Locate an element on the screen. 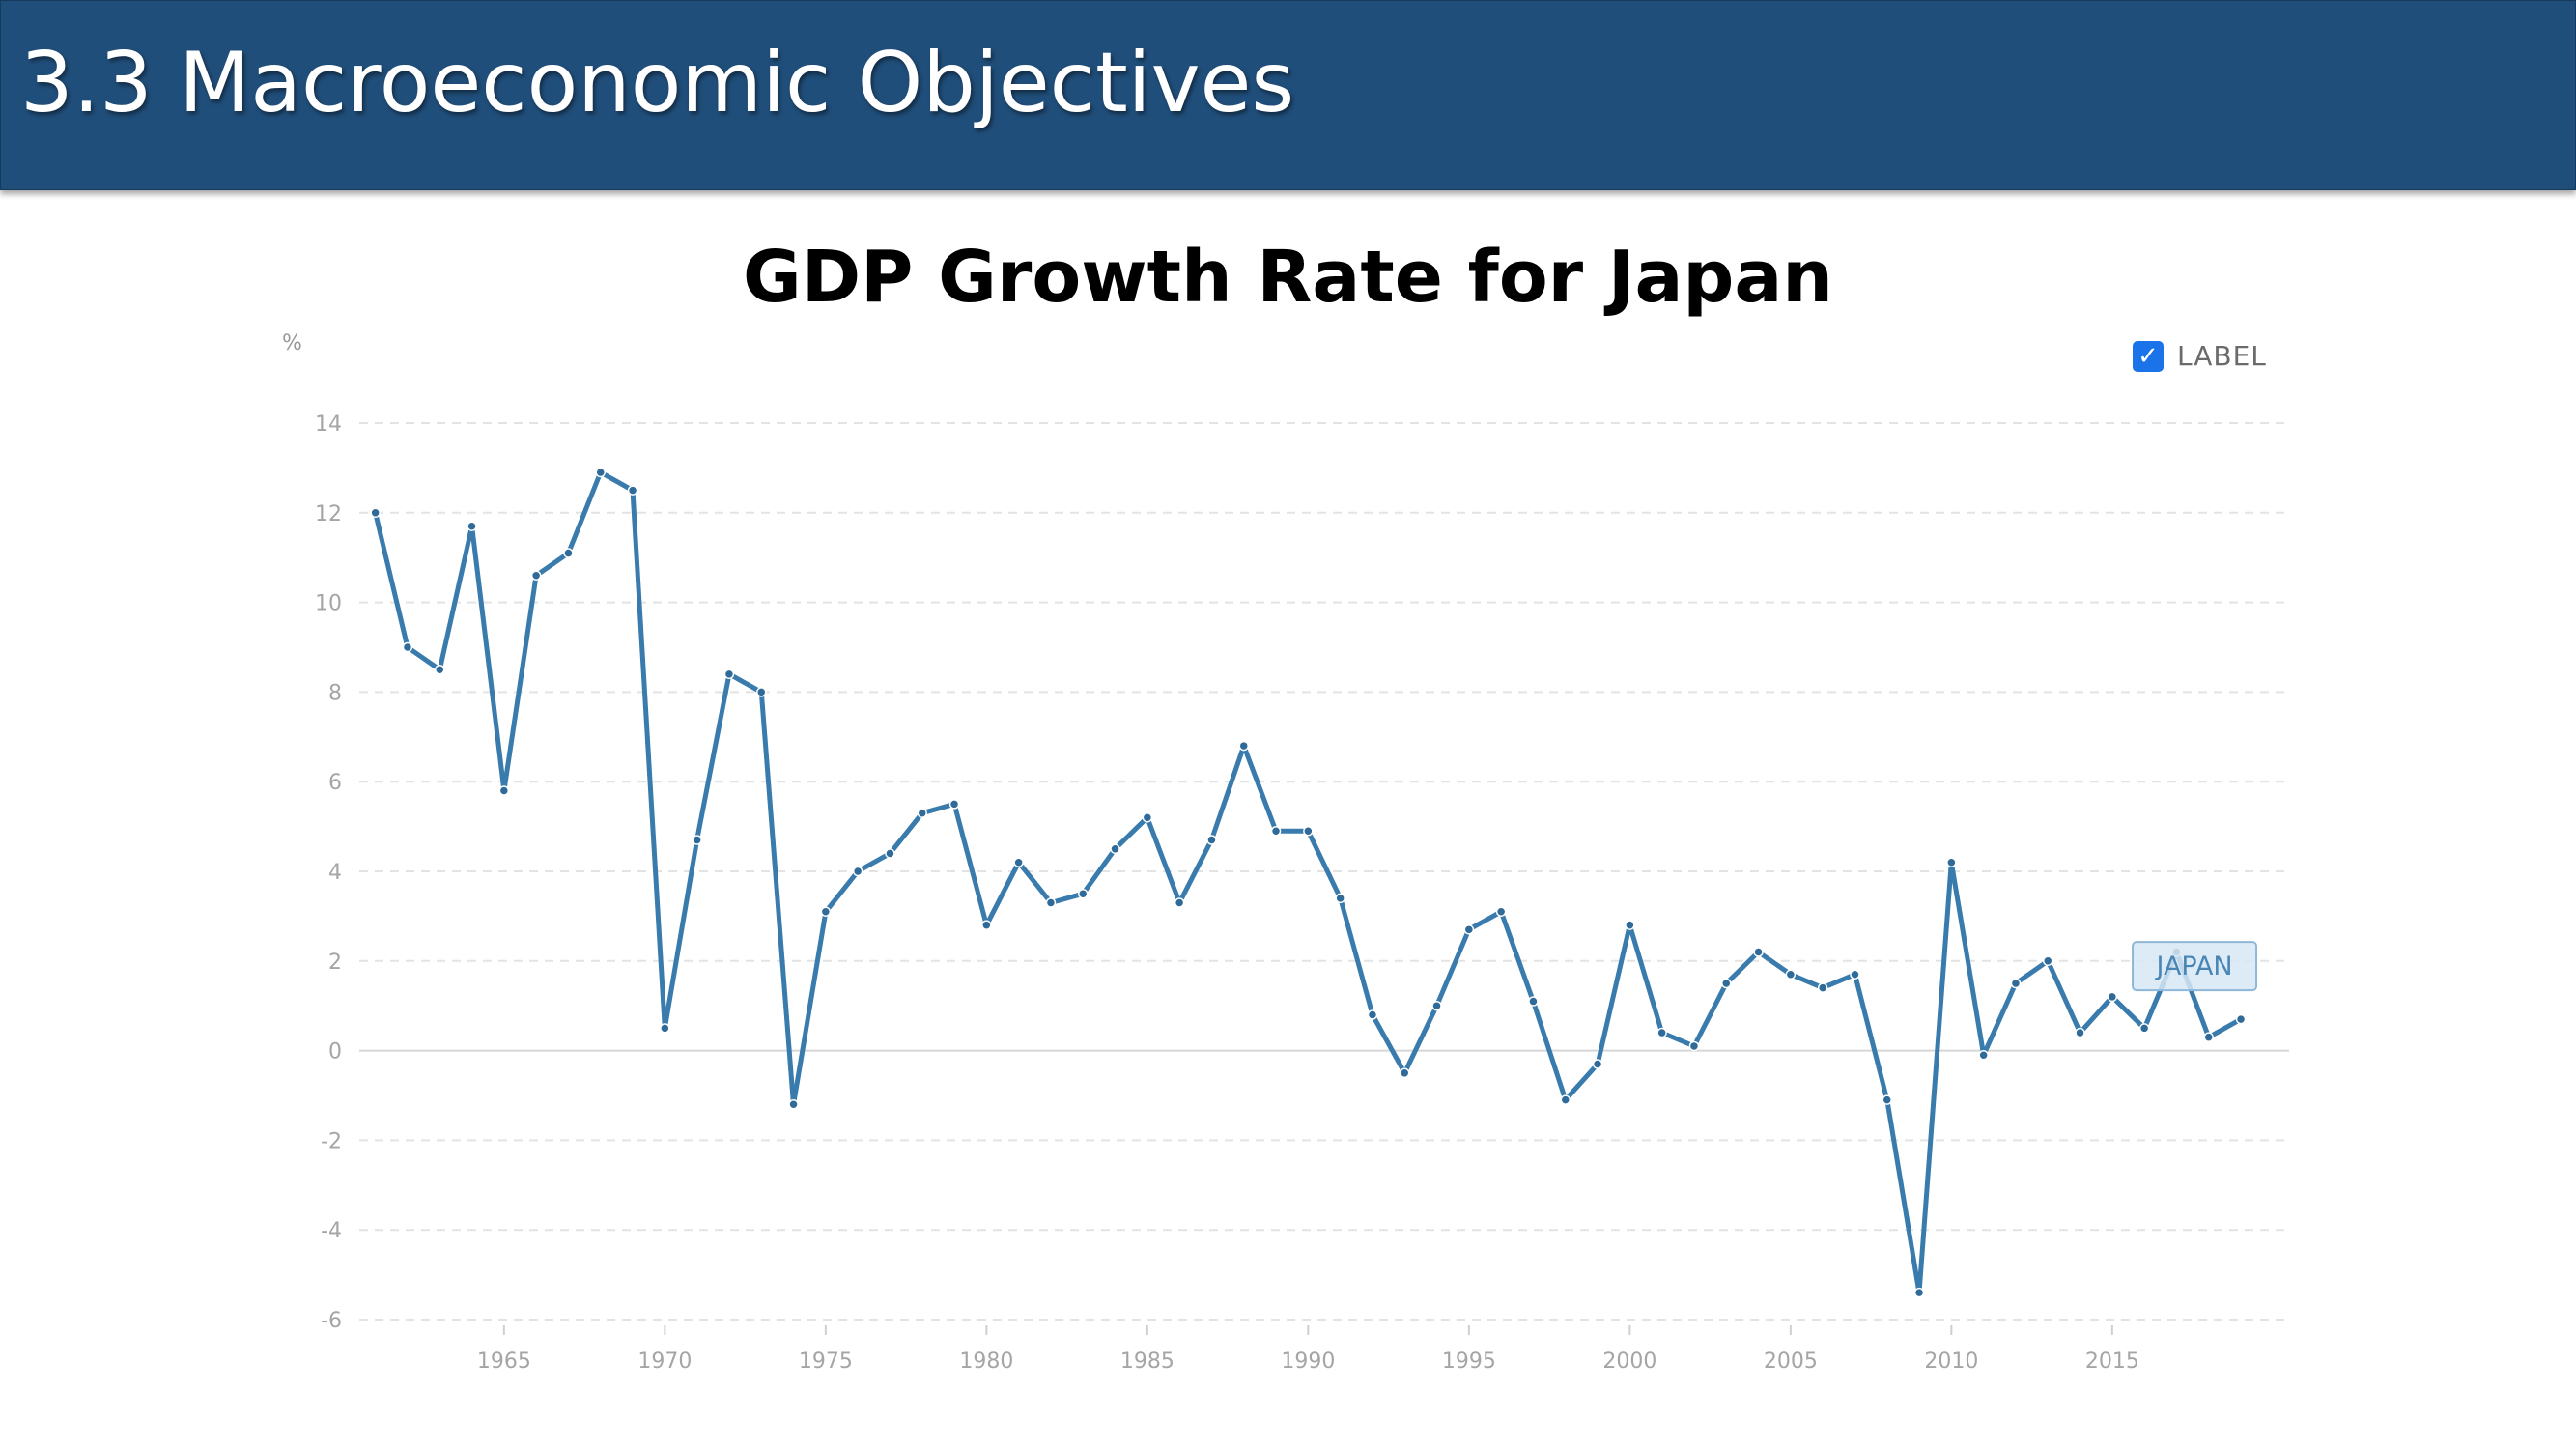 The width and height of the screenshot is (2576, 1449). x-tick-label: 2000 is located at coordinates (1629, 1362).